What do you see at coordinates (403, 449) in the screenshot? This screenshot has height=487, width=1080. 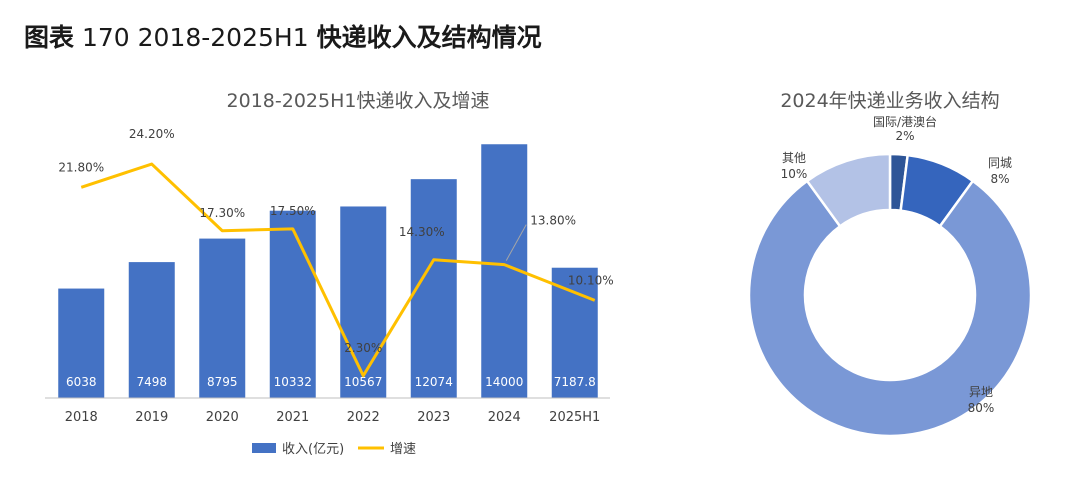 I see `legend-label-growth: 增速` at bounding box center [403, 449].